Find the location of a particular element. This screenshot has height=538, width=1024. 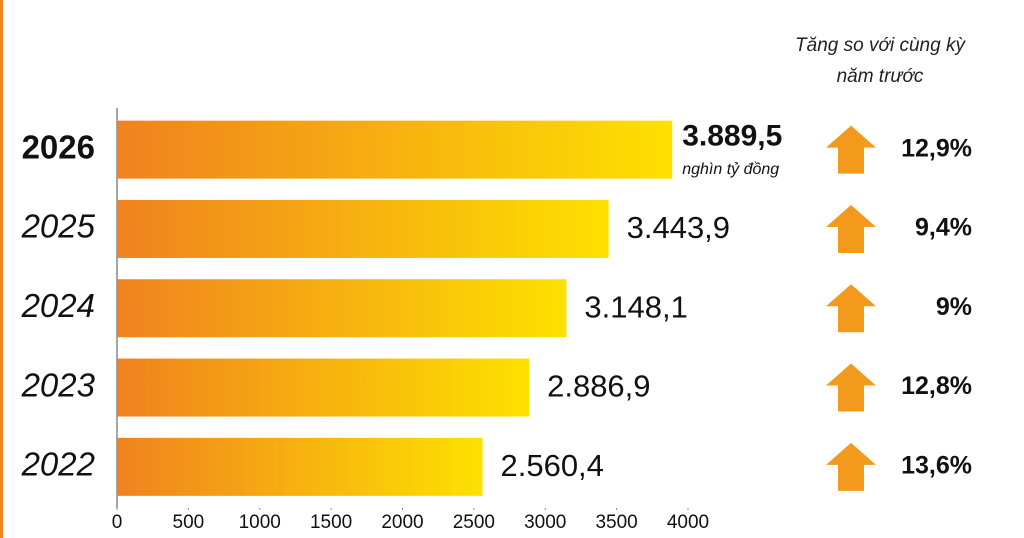

value-label: 2.886,9 is located at coordinates (598, 386).